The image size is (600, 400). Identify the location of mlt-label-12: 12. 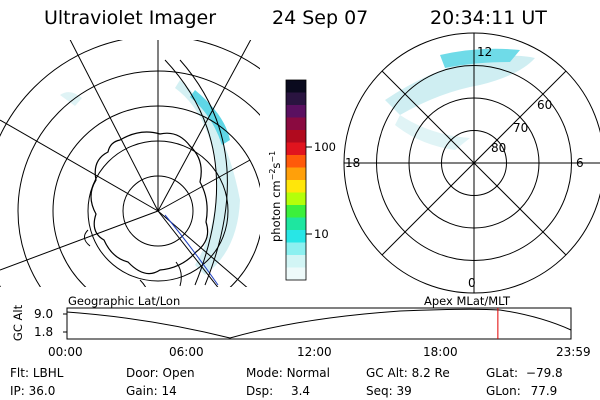
(485, 52).